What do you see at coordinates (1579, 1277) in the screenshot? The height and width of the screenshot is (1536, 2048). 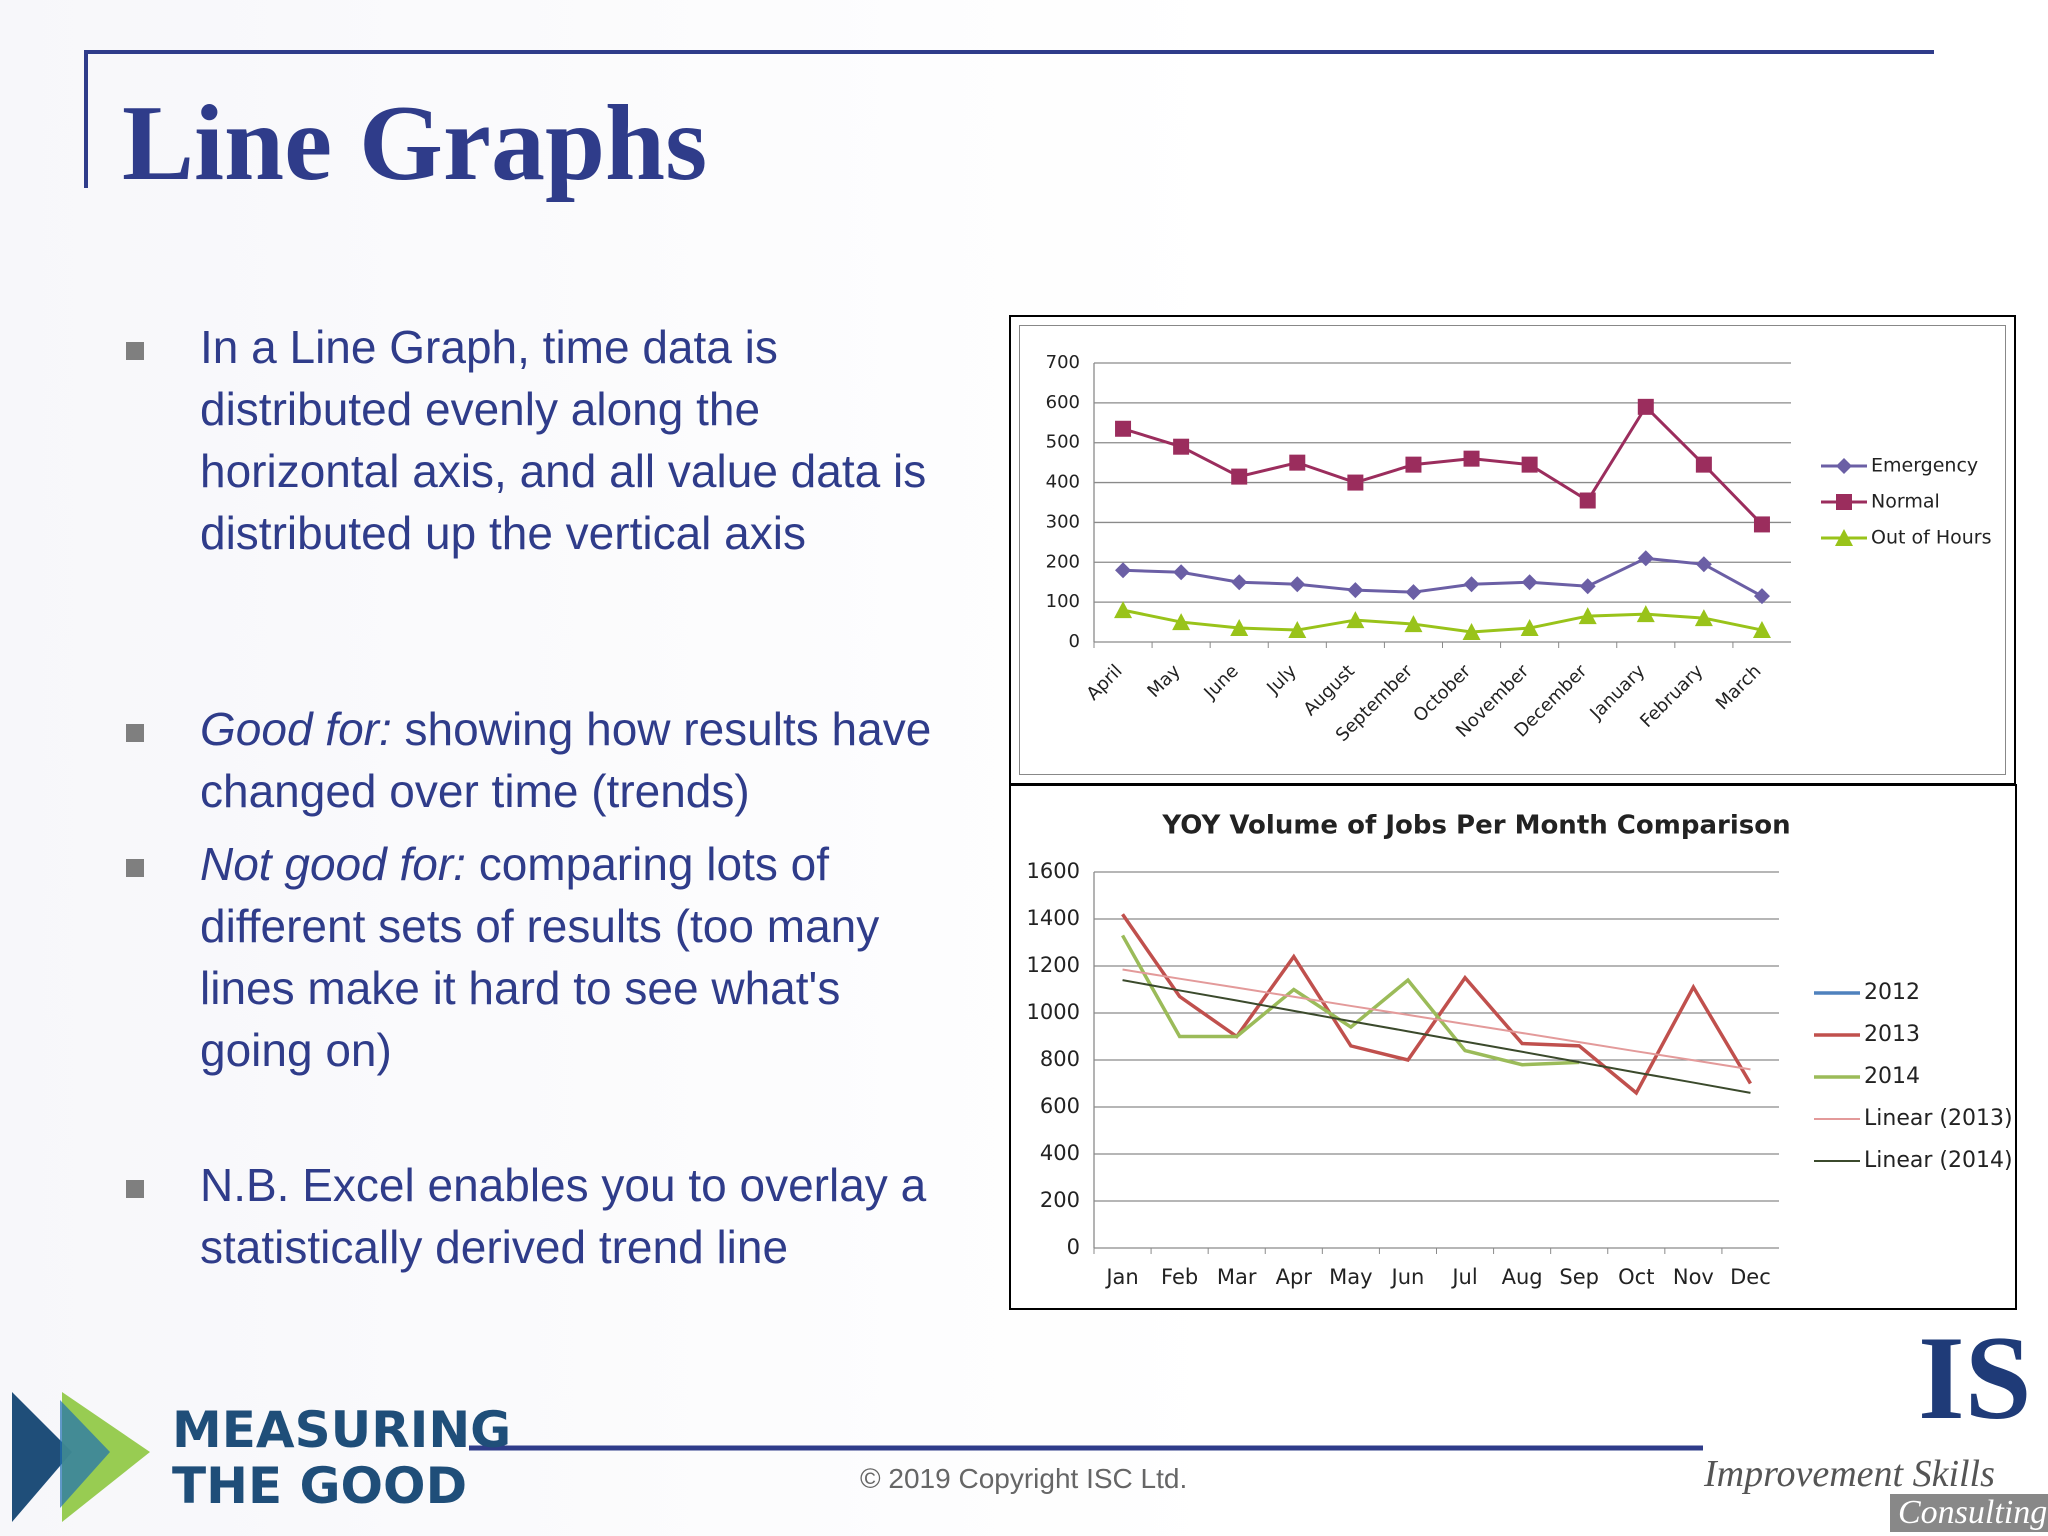 I see `x-tick-label: Sep` at bounding box center [1579, 1277].